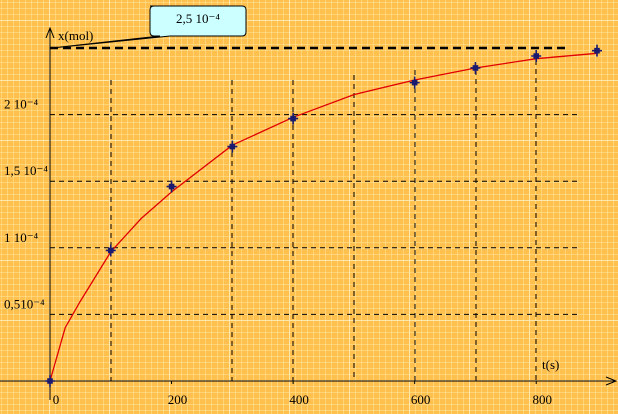 Image resolution: width=618 pixels, height=414 pixels. I want to click on x-tick-label: 600, so click(421, 399).